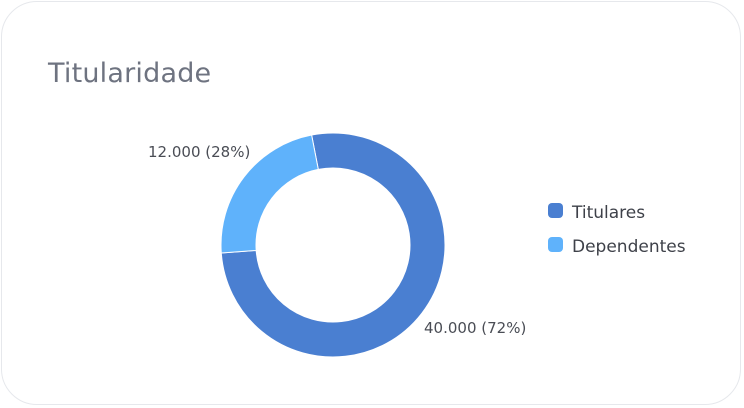  Describe the element at coordinates (629, 247) in the screenshot. I see `legend-label-dependentes: Dependentes` at that location.